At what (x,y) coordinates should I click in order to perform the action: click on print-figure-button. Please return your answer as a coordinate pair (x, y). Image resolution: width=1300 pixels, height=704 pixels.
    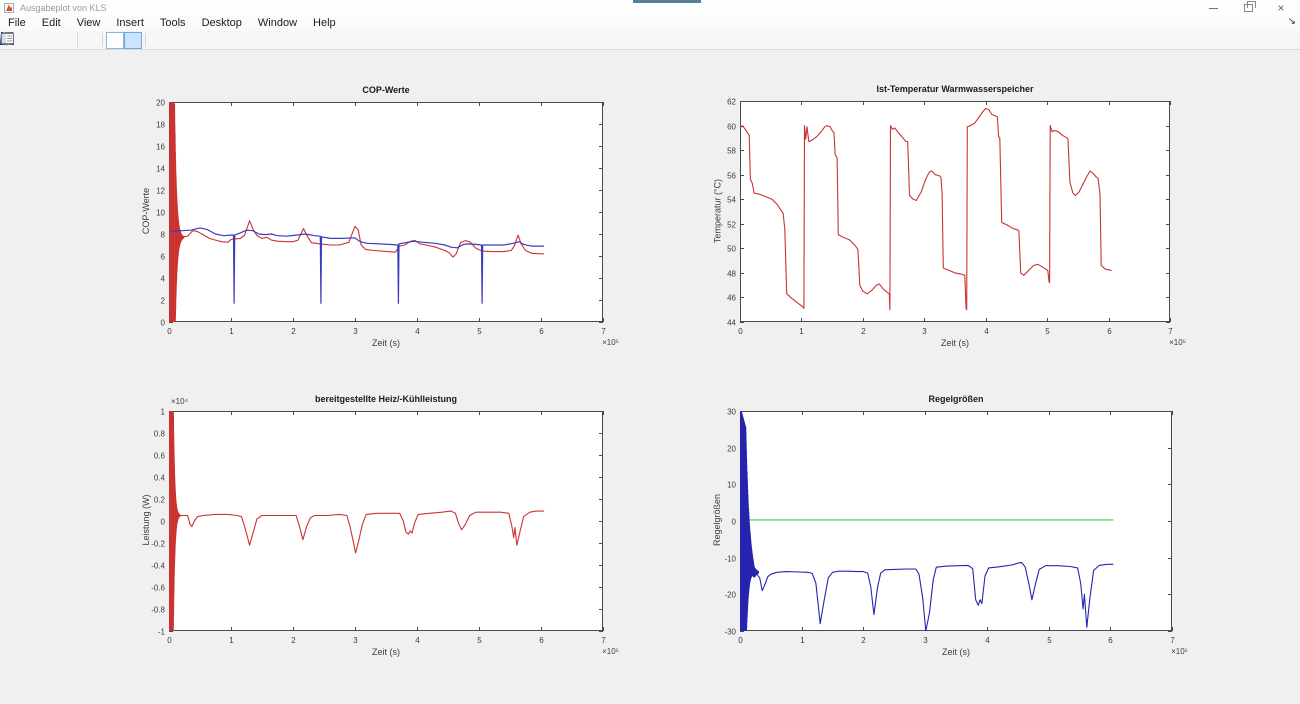
    Looking at the image, I should click on (37, 40).